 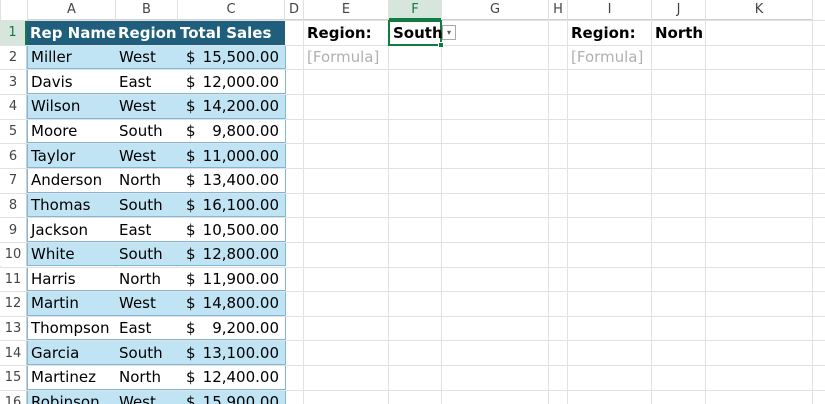 What do you see at coordinates (13, 180) in the screenshot?
I see `row-header: 7` at bounding box center [13, 180].